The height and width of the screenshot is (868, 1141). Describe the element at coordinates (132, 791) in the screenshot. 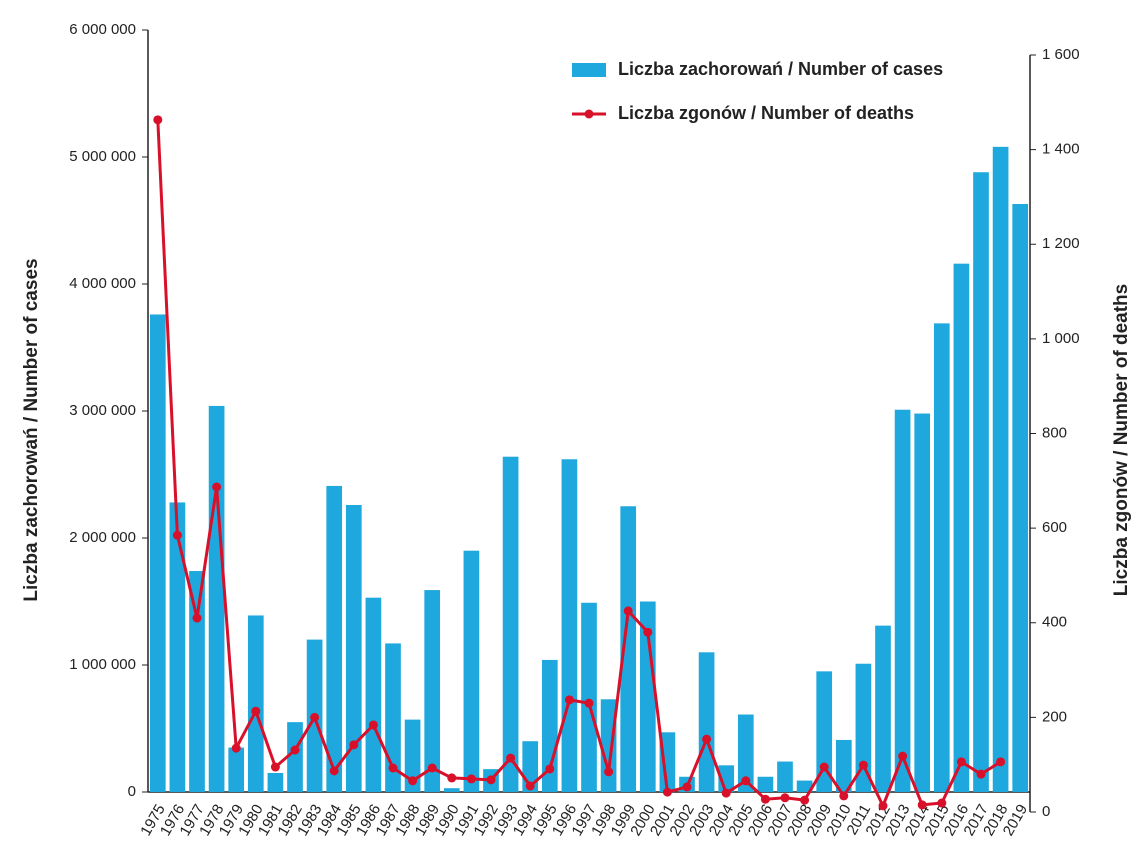

I see `y-tick-label: 0` at that location.